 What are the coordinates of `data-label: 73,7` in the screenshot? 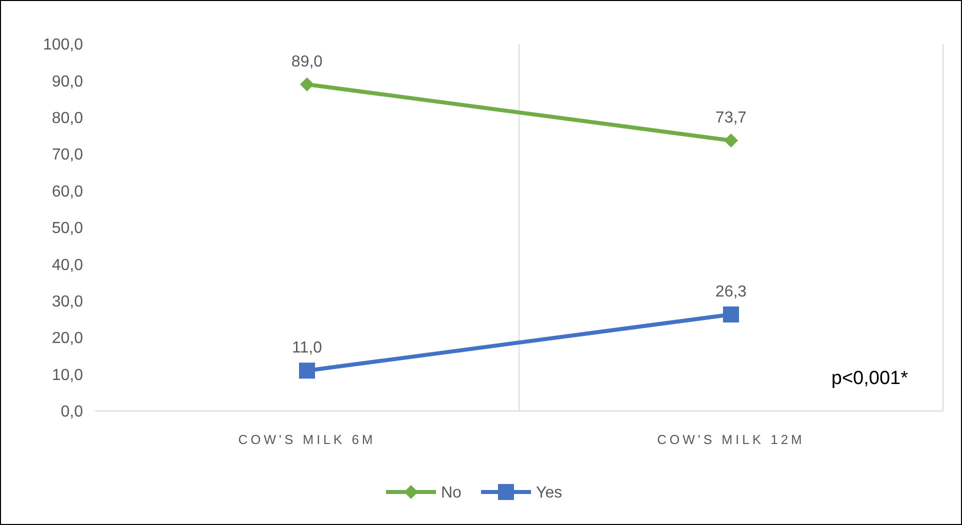 It's located at (731, 118).